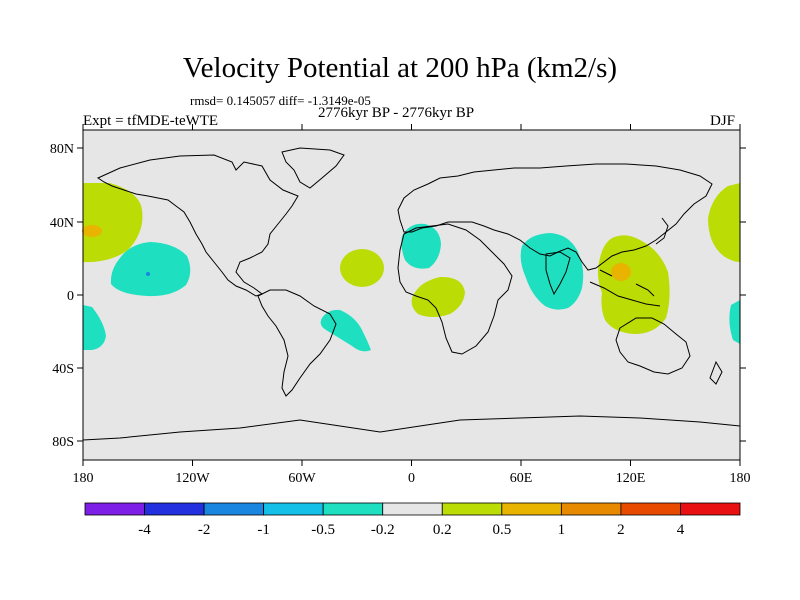  I want to click on lon-label-0: 0, so click(411, 478).